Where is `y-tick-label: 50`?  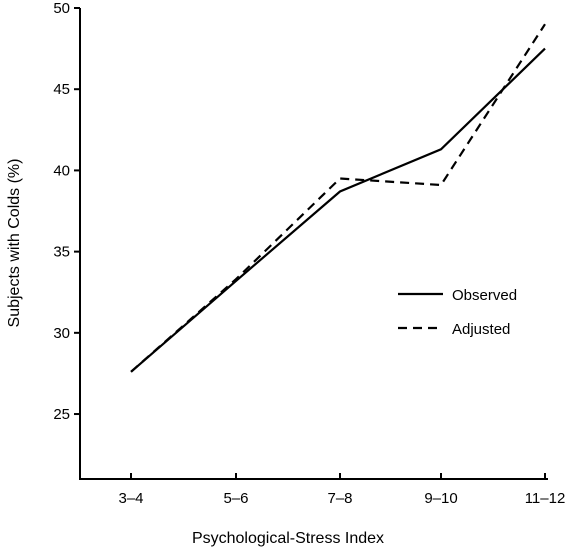 y-tick-label: 50 is located at coordinates (61, 8).